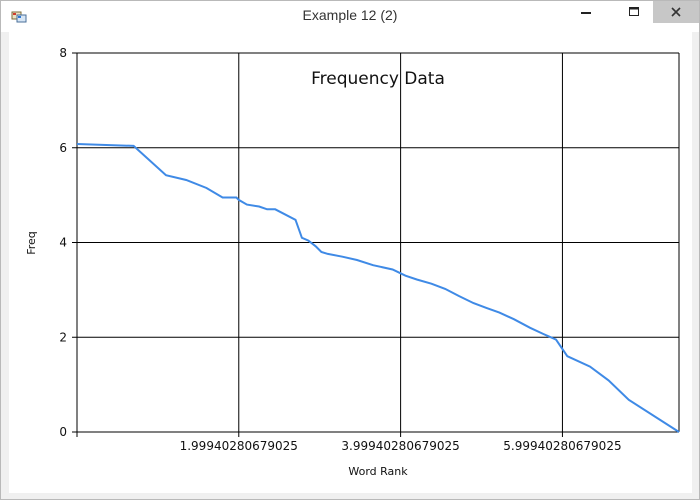 This screenshot has height=500, width=700. I want to click on title-bar: Example 12 (2), so click(350, 16).